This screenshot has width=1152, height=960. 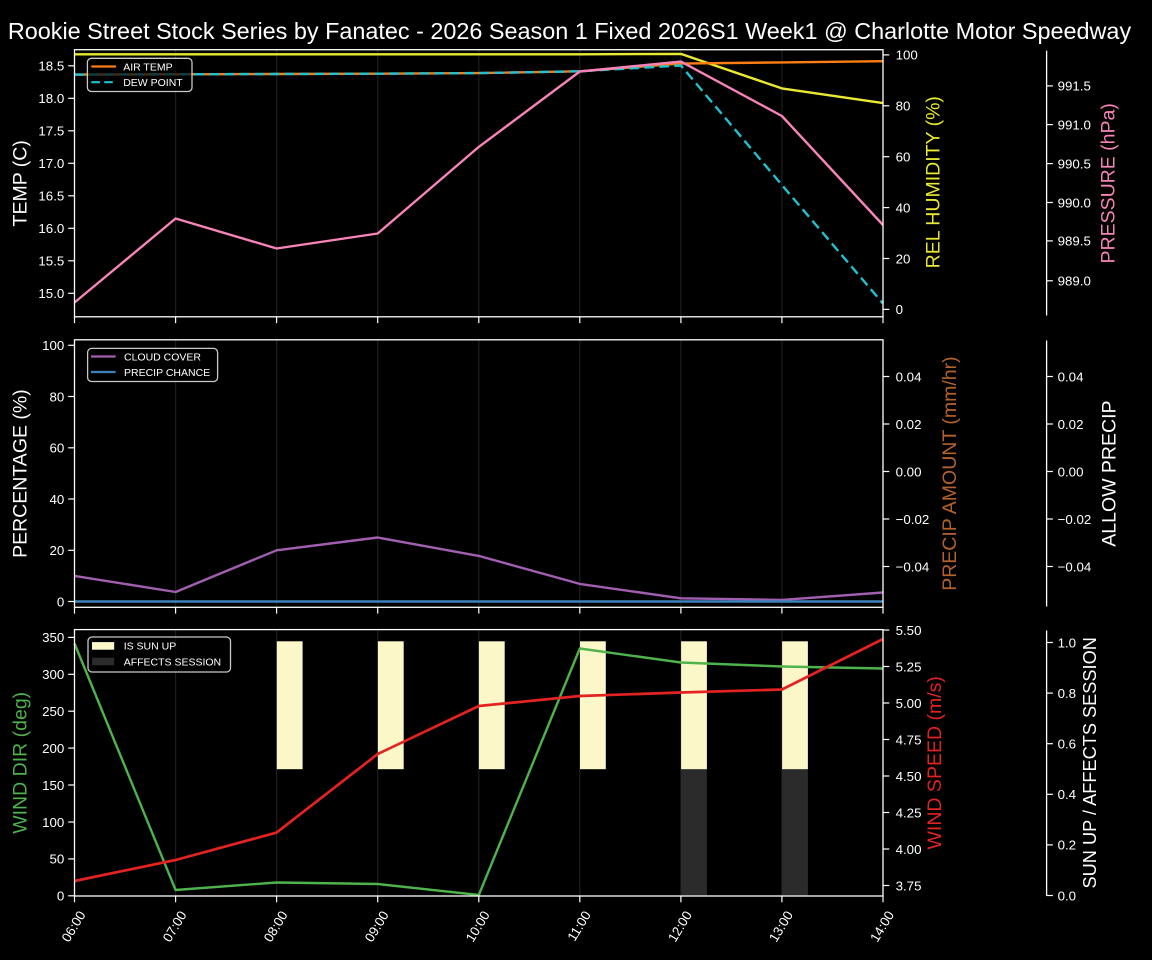 What do you see at coordinates (162, 357) in the screenshot?
I see `svg-text: CLOUD COVER` at bounding box center [162, 357].